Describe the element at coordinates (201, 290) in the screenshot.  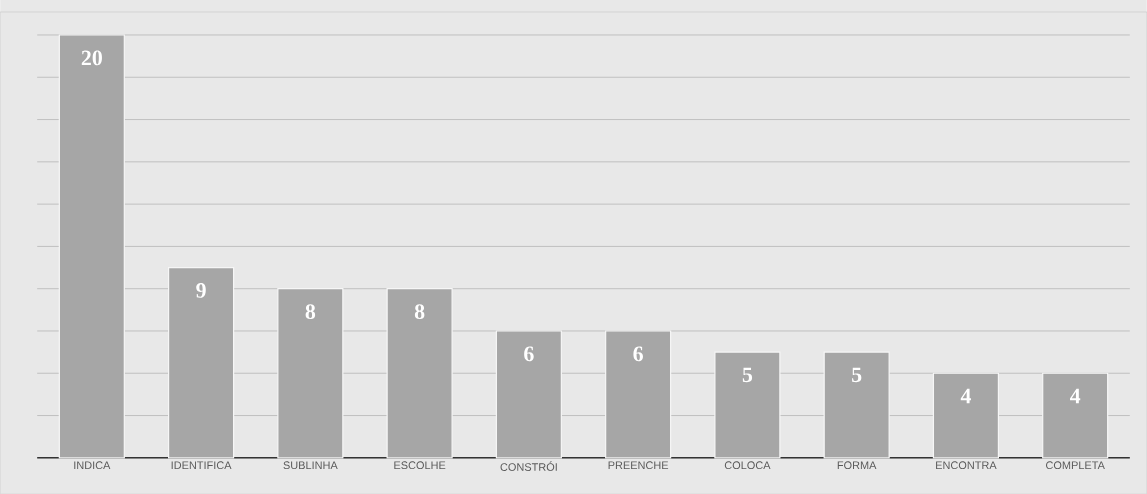
I see `data-label: 9` at that location.